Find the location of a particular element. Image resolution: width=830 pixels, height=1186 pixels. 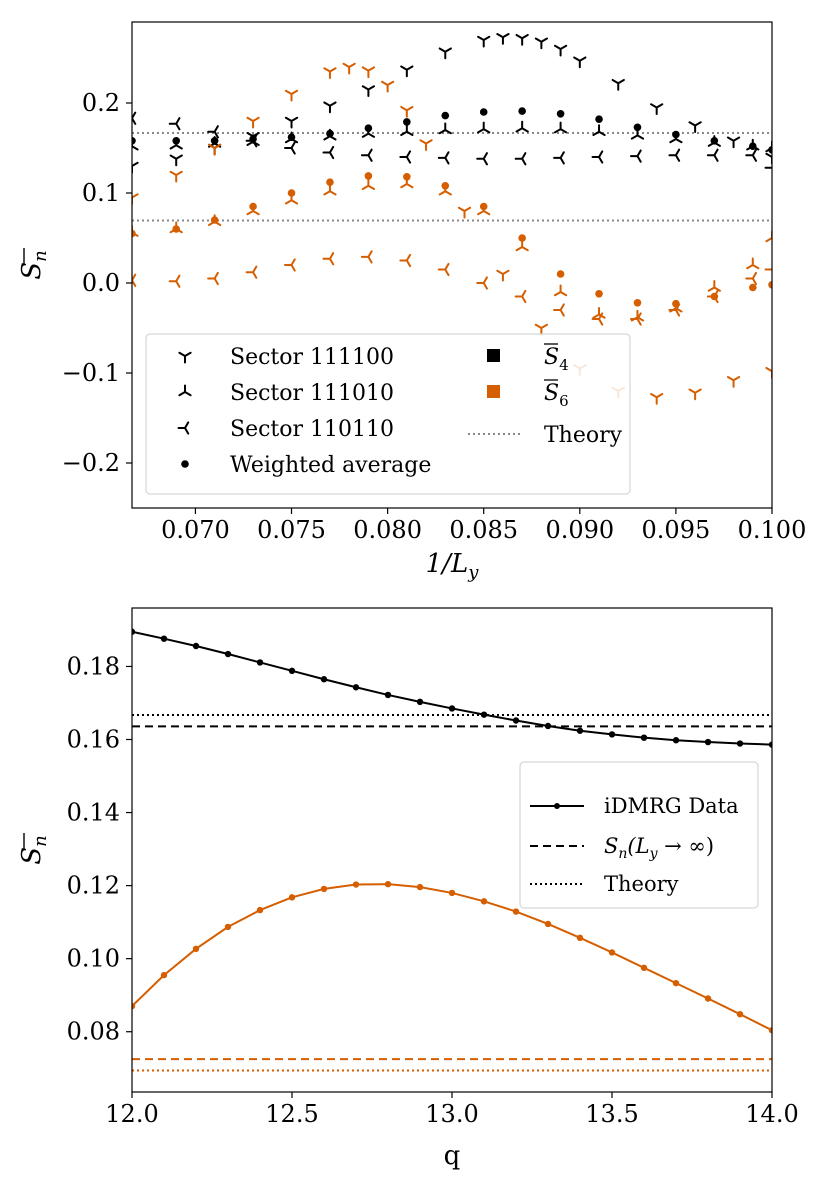

marker-s6-p13 is located at coordinates (635, 319).